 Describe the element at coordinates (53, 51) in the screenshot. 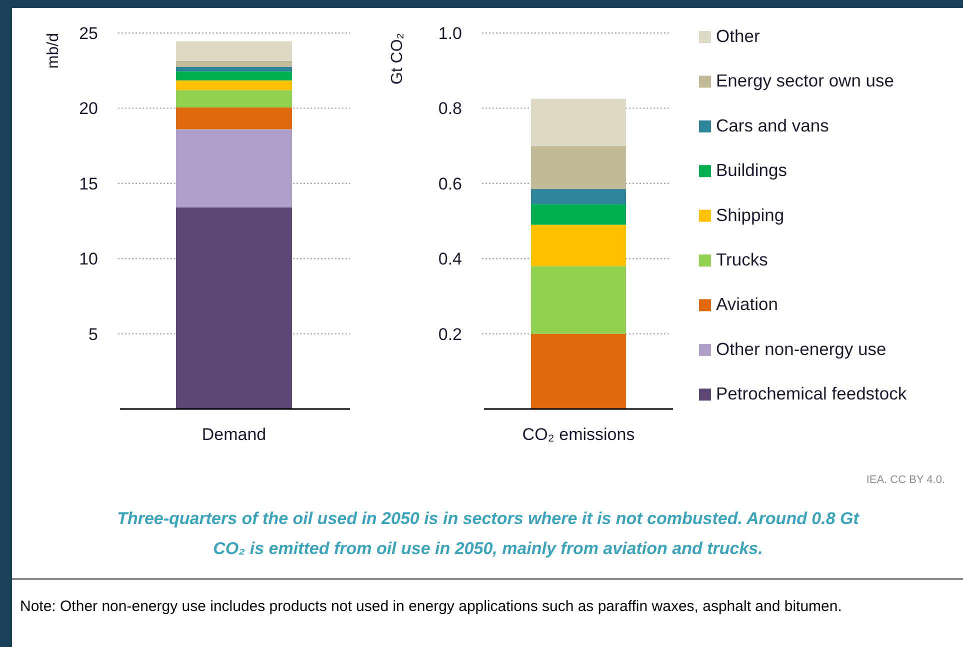

I see `y-axis-title: mb/d` at that location.